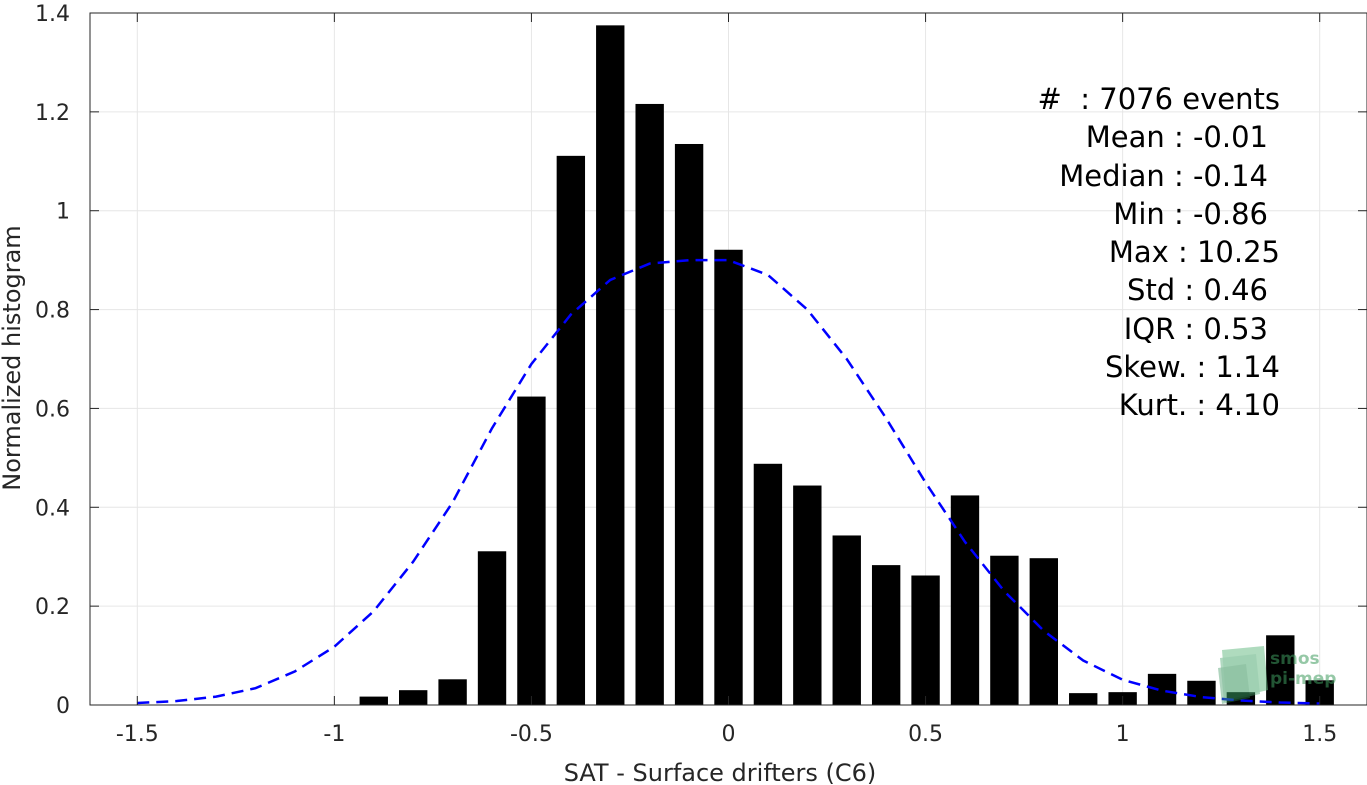 Image resolution: width=1367 pixels, height=785 pixels. What do you see at coordinates (1123, 734) in the screenshot?
I see `x-tick-label: 1` at bounding box center [1123, 734].